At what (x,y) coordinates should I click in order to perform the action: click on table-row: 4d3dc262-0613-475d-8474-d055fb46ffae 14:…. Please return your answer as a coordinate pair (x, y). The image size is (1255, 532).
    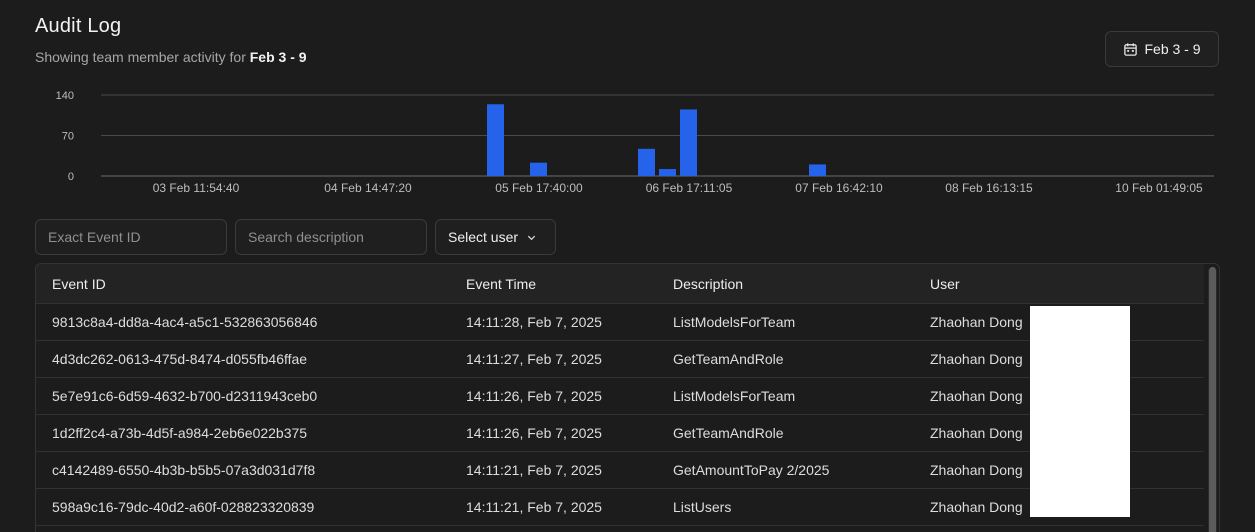
    Looking at the image, I should click on (620, 359).